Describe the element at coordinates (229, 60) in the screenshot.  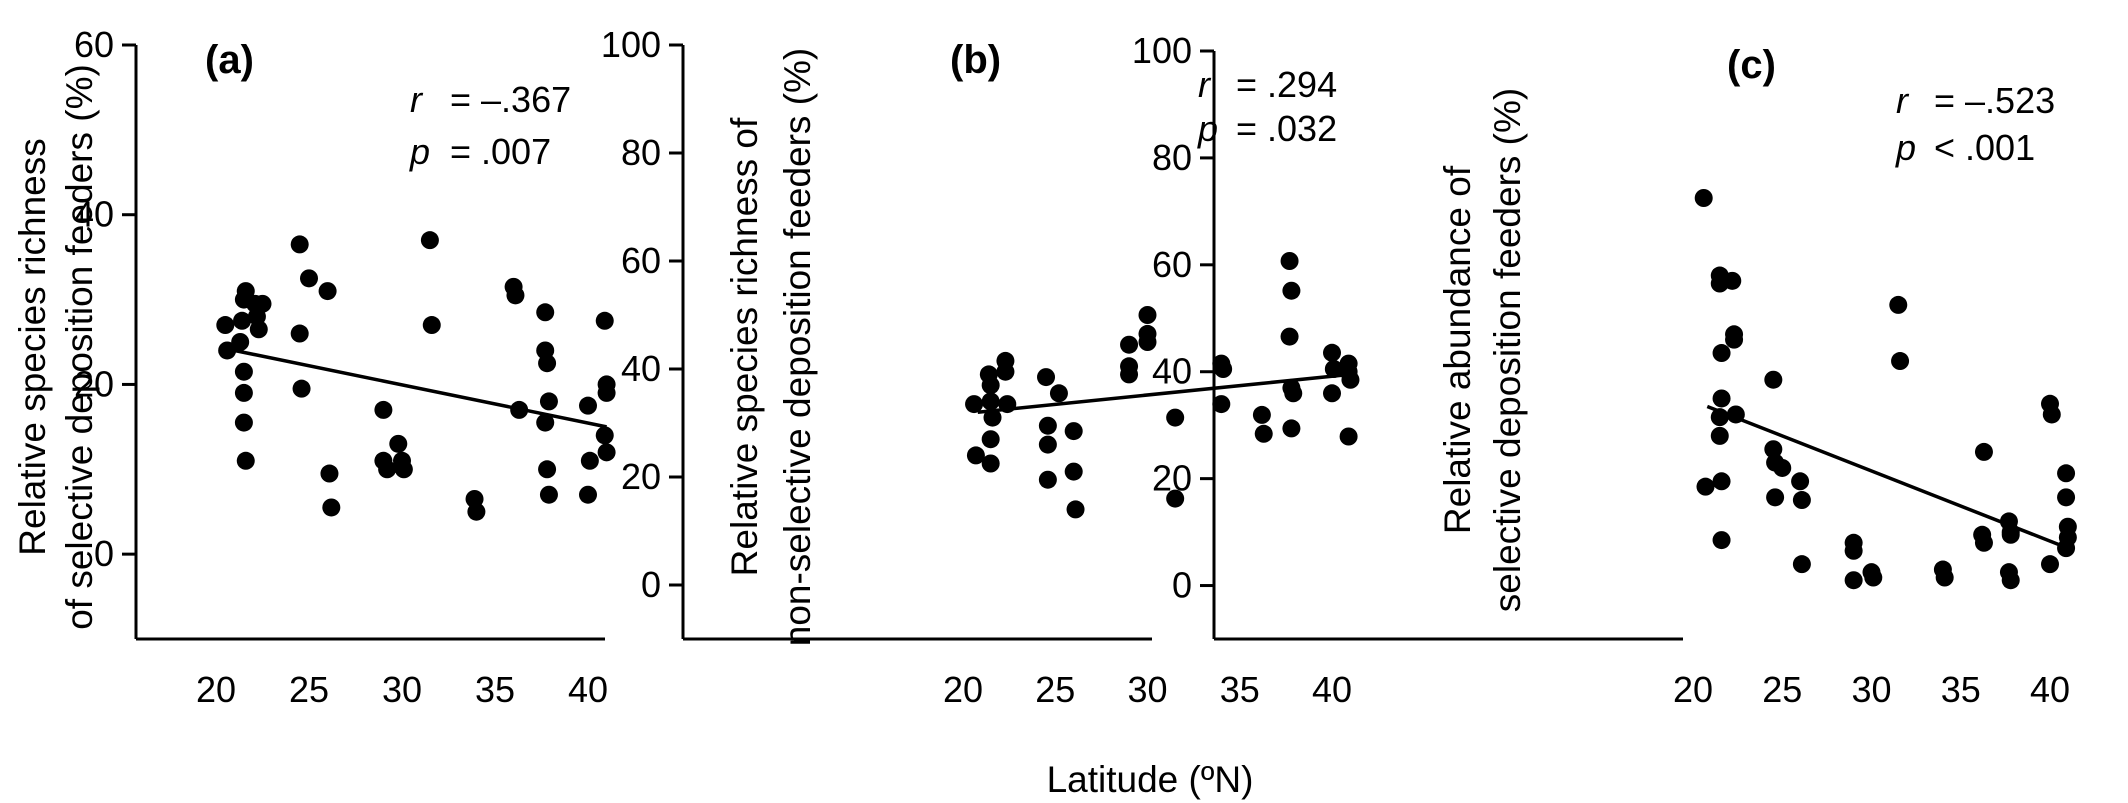
I see `panel-label: (a)` at that location.